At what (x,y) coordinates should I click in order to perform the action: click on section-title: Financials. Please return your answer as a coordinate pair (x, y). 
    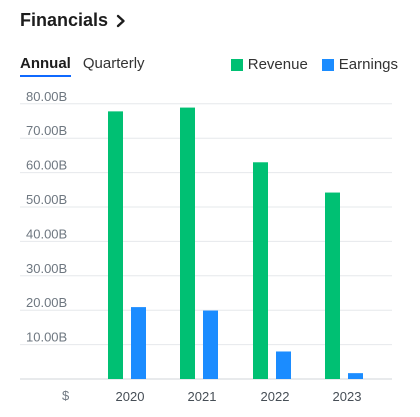
    Looking at the image, I should click on (64, 20).